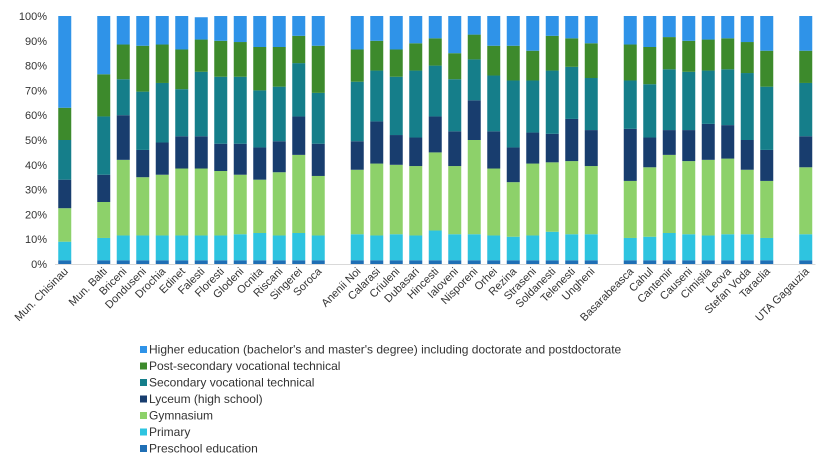  What do you see at coordinates (36, 240) in the screenshot?
I see `y-tick-label: 10%` at bounding box center [36, 240].